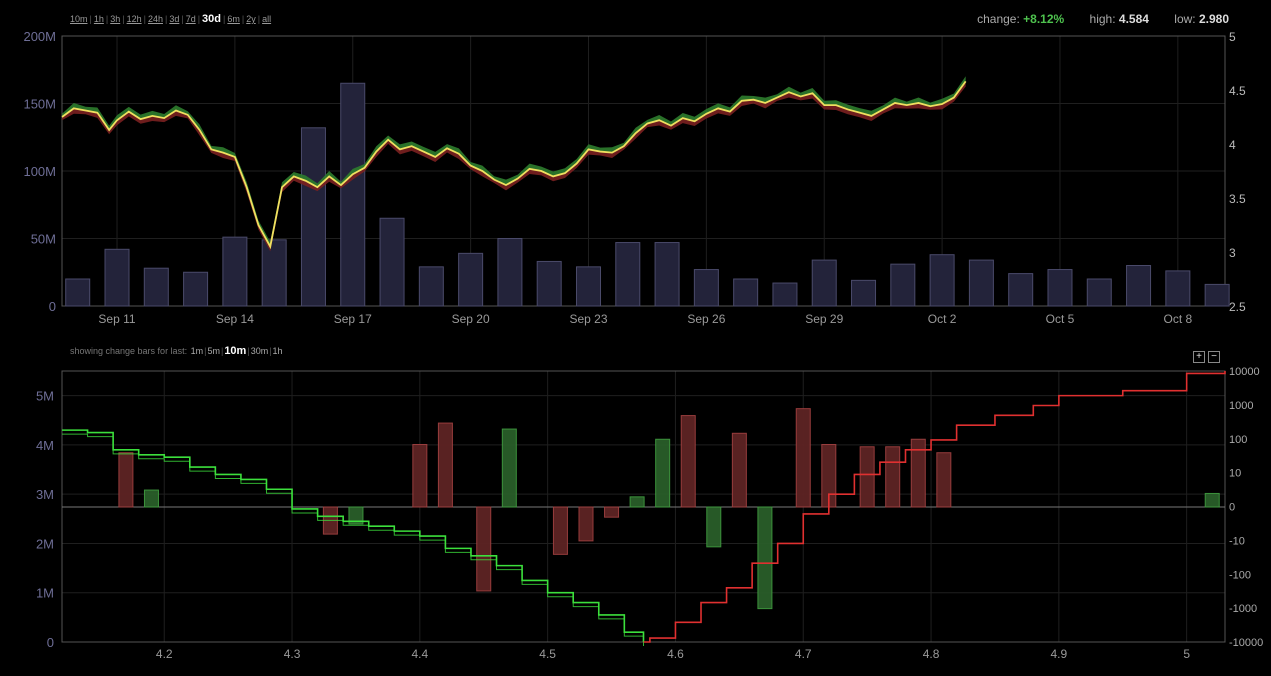  Describe the element at coordinates (164, 654) in the screenshot. I see `price-level-tick-label: 4.2` at that location.